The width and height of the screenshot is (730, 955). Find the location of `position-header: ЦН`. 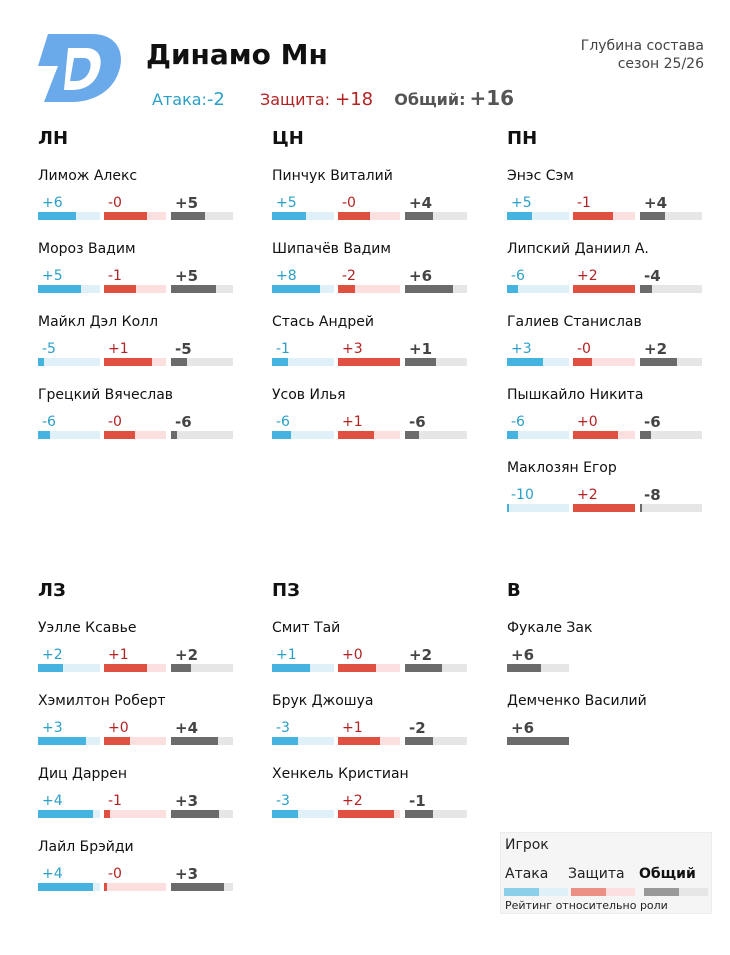

position-header: ЦН is located at coordinates (288, 138).